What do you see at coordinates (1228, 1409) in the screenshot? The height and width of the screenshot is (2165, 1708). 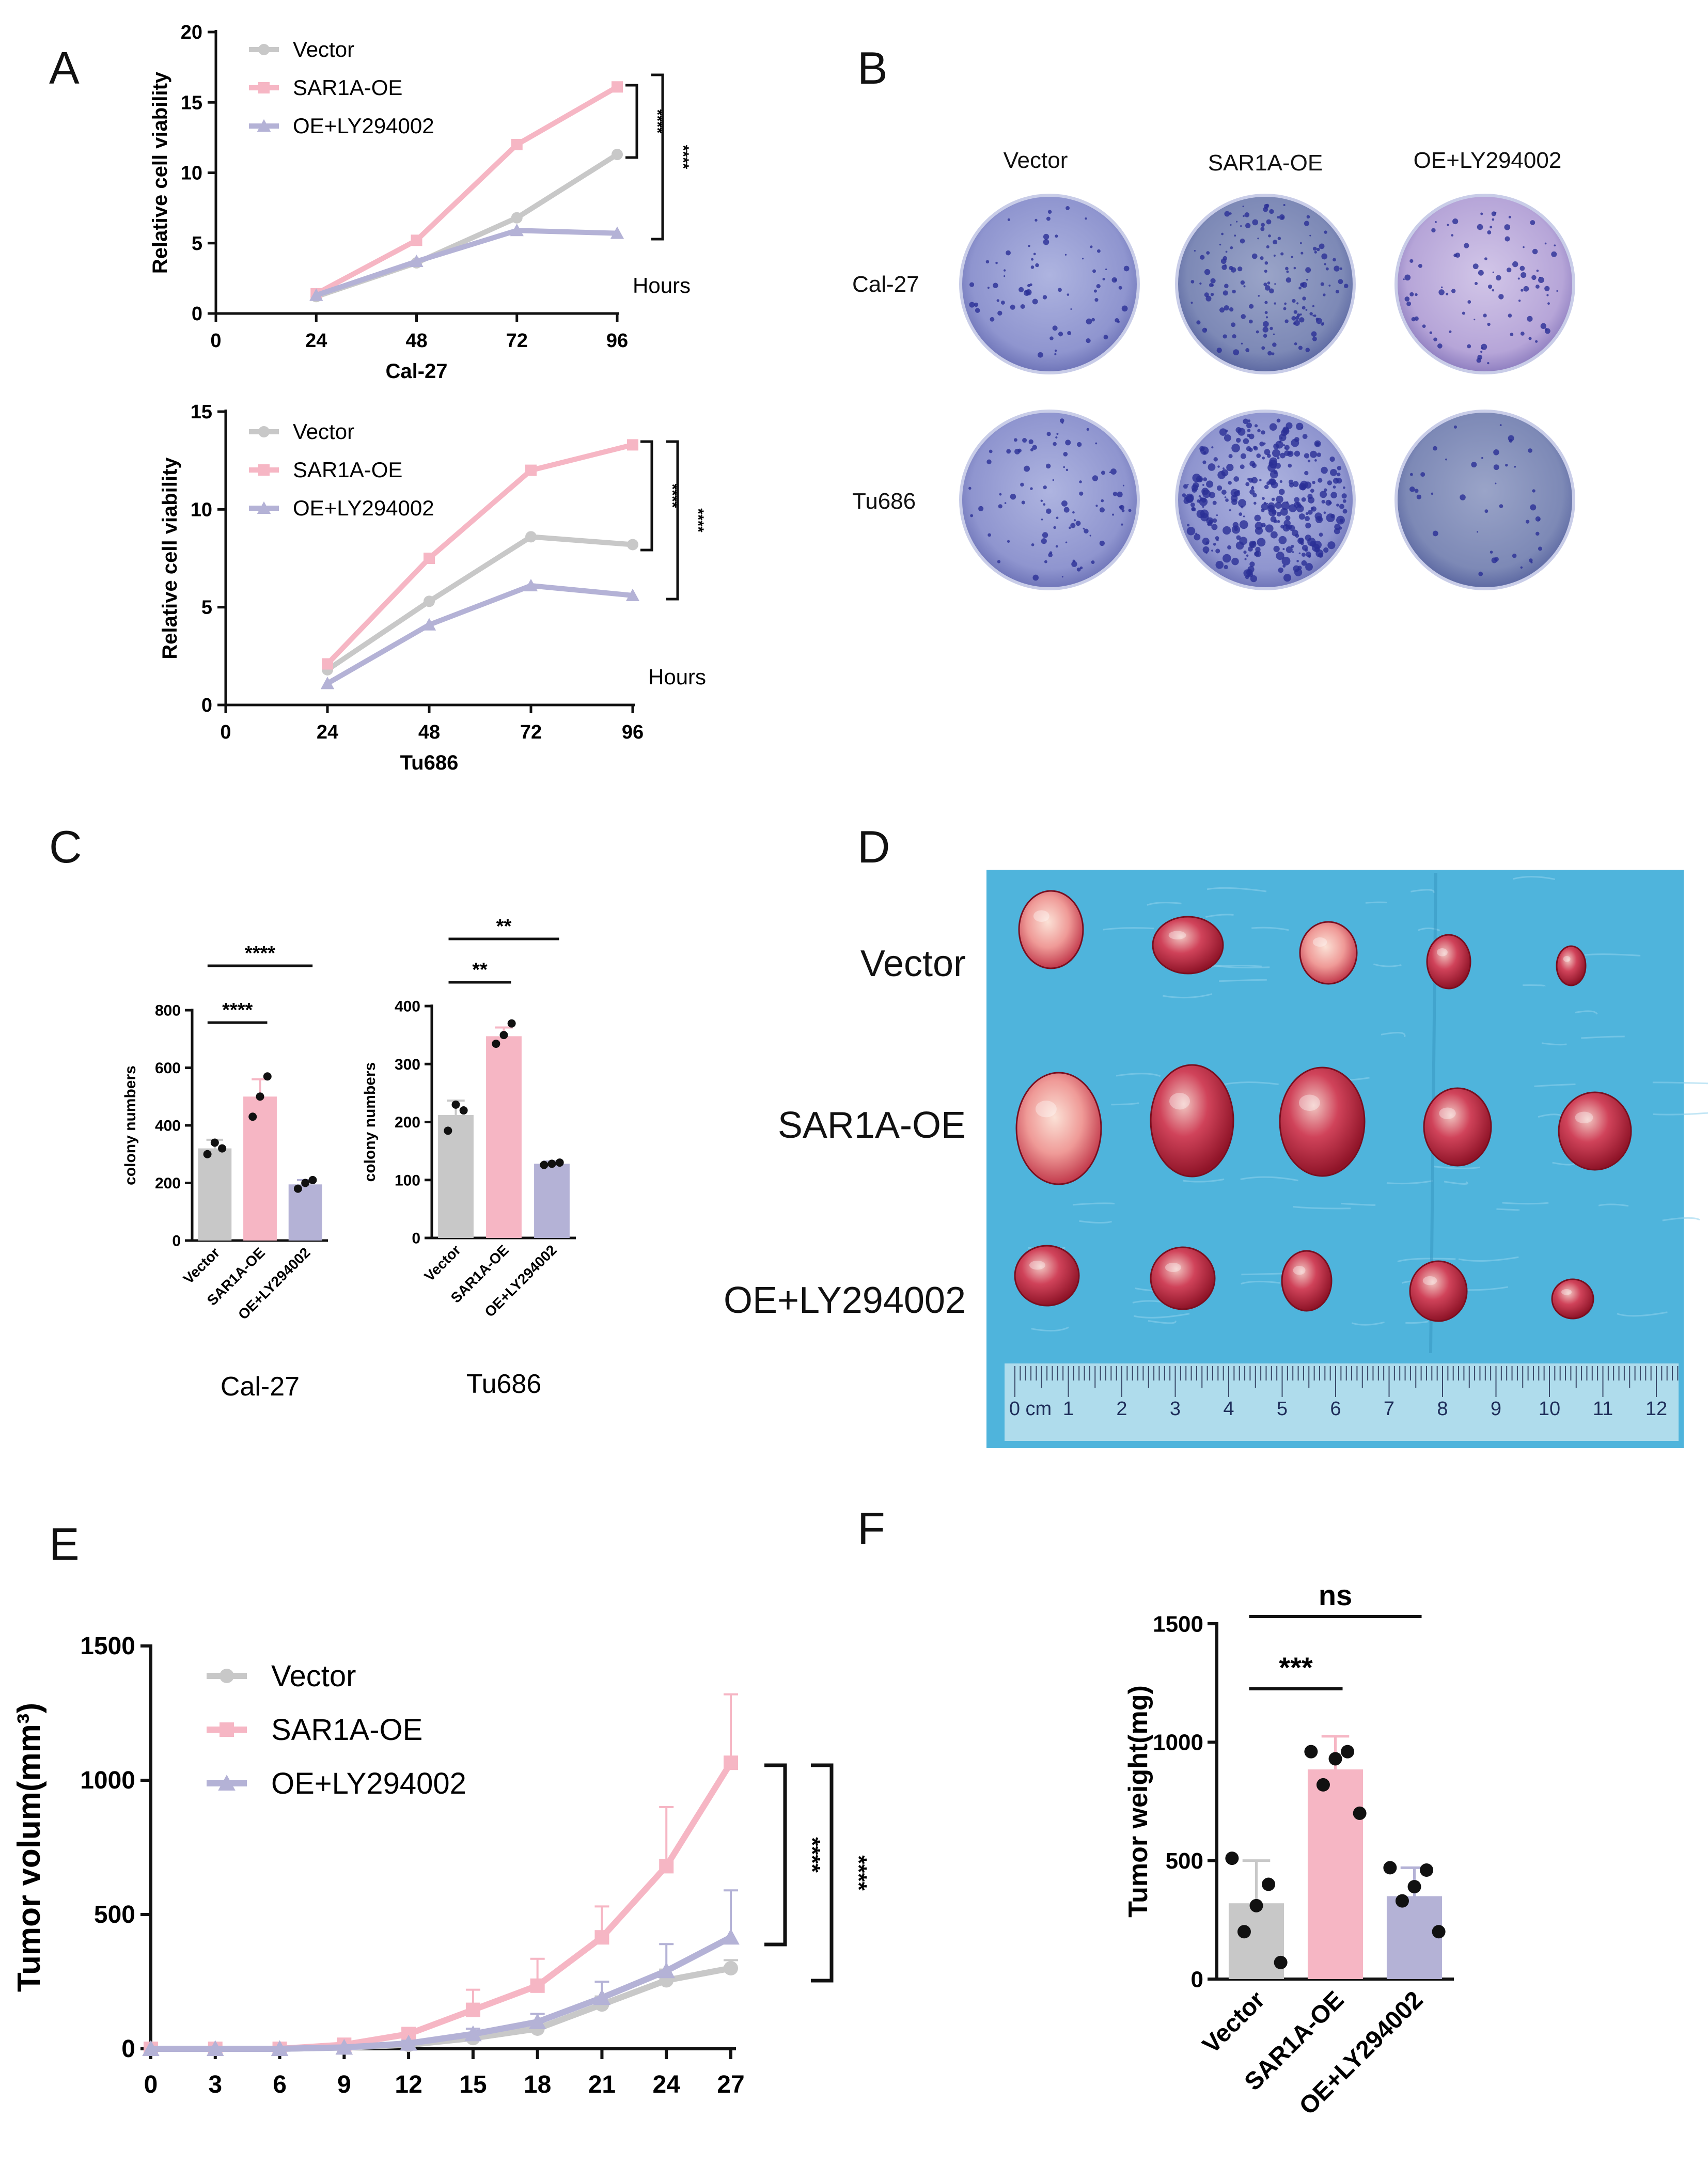 I see `ruler-label: 4` at bounding box center [1228, 1409].